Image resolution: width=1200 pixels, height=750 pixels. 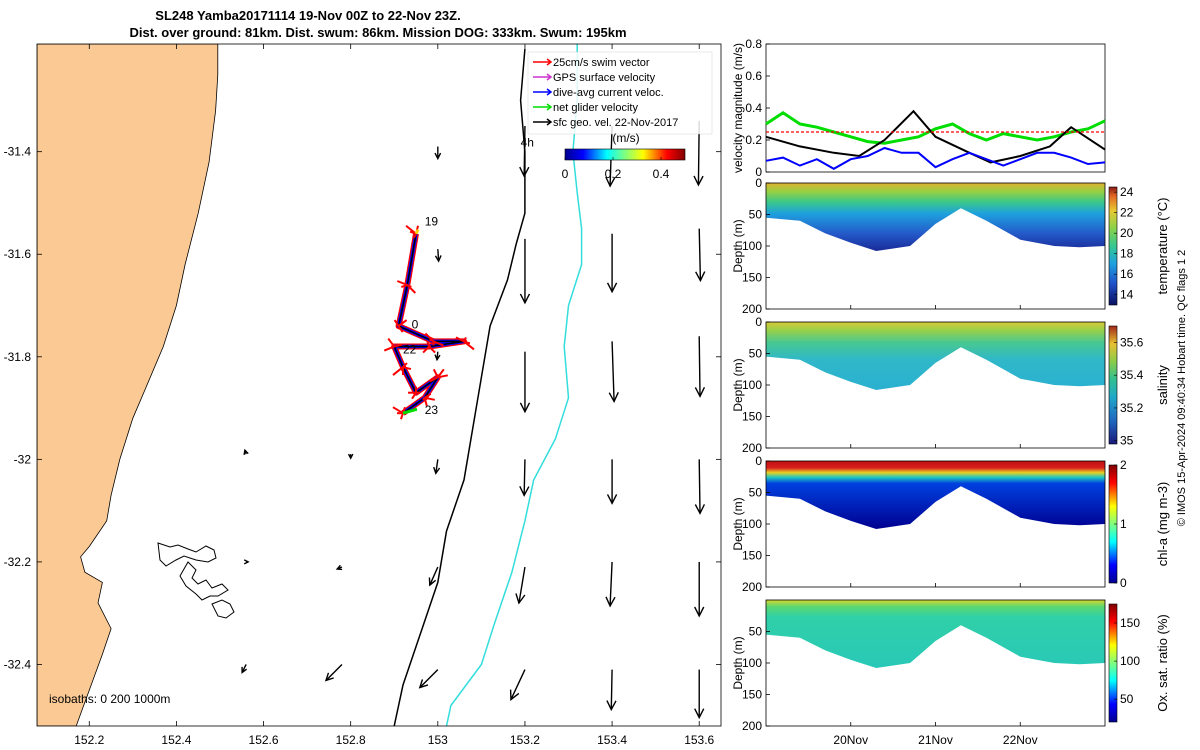 What do you see at coordinates (613, 174) in the screenshot?
I see `map-colorbar-tick-label: 0.2` at bounding box center [613, 174].